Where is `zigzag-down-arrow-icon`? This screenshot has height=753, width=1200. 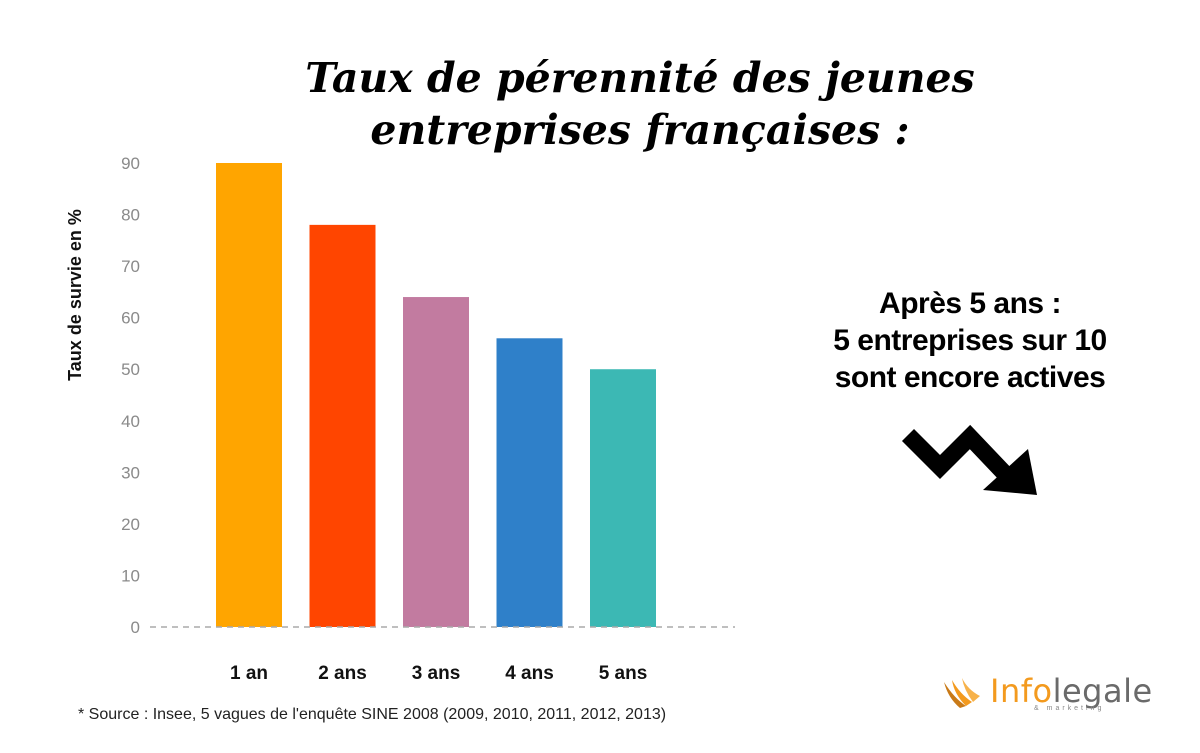 zigzag-down-arrow-icon is located at coordinates (969, 459).